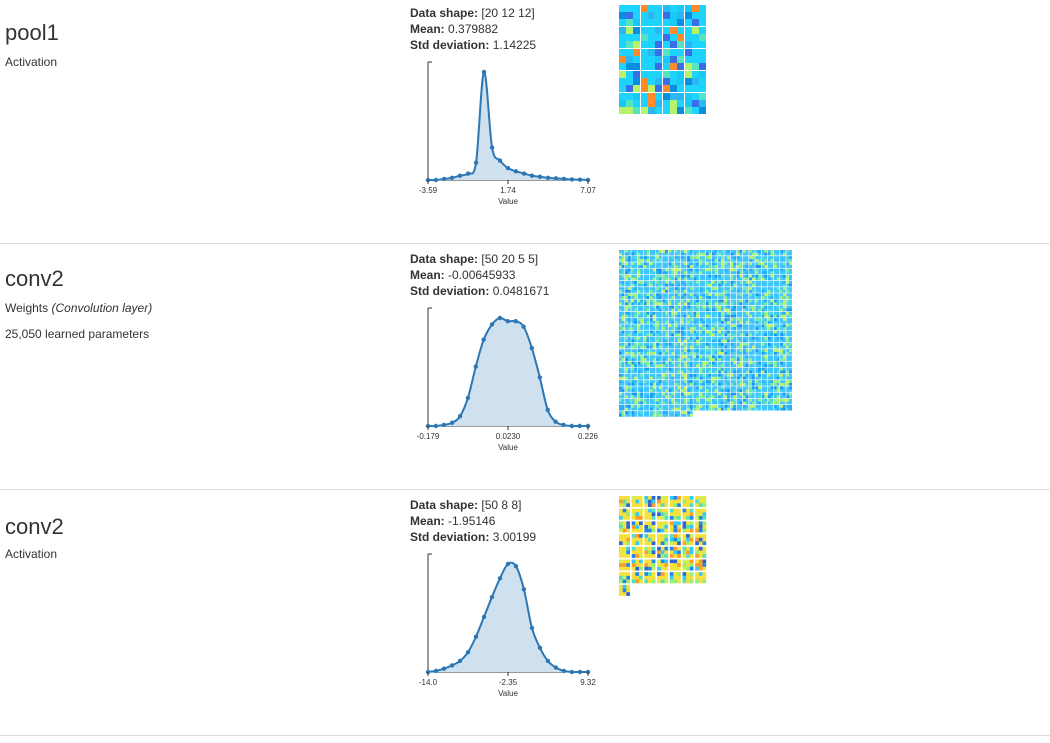  I want to click on histogram-chart: -3.59 1.74 7.07 Value, so click(508, 138).